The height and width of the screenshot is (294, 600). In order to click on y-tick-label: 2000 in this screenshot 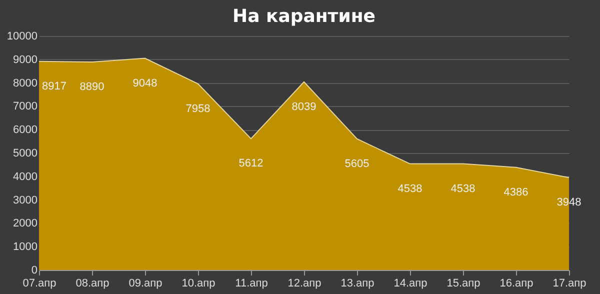, I will do `click(25, 224)`.